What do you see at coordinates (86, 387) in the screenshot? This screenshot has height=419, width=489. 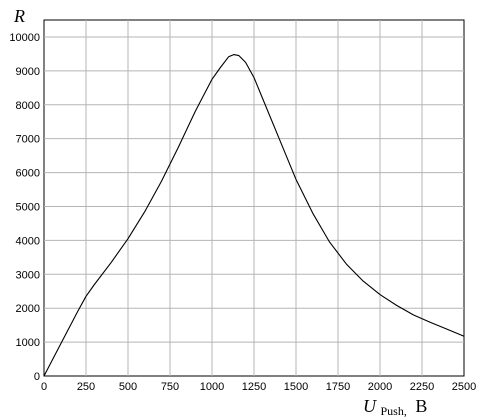 I see `x-tick-label: 250` at bounding box center [86, 387].